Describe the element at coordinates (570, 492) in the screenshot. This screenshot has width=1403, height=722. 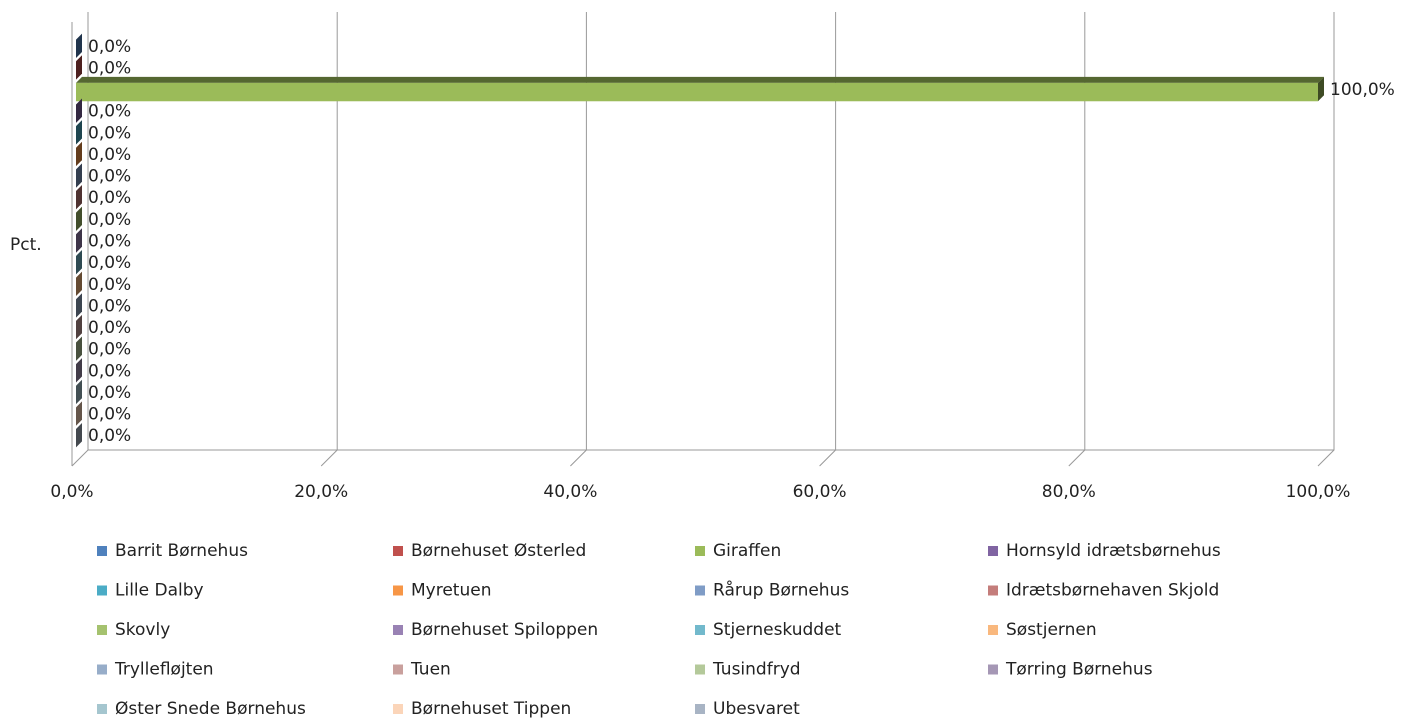
I see `x-tick-label: 40,0%` at that location.